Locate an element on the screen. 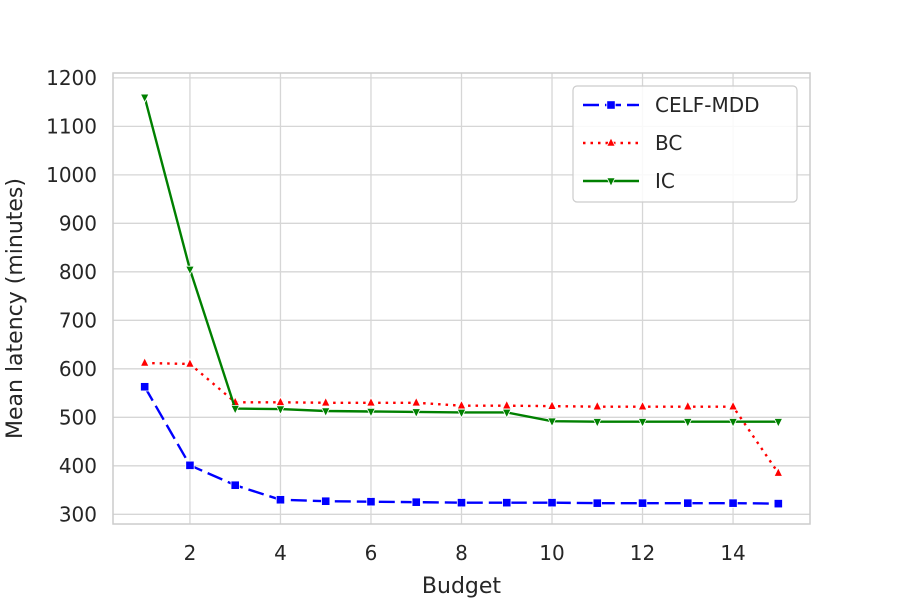 The image size is (900, 600). x-tick-label: 8 is located at coordinates (461, 553).